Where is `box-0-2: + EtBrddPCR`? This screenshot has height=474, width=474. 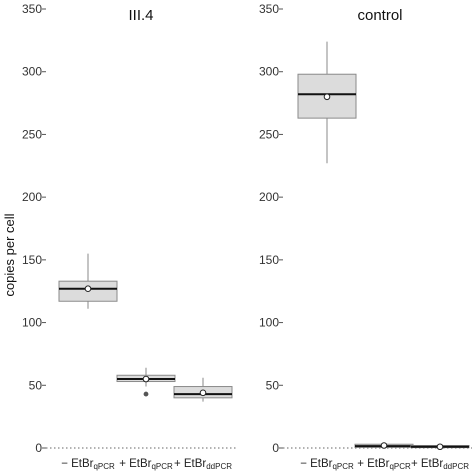
box-0-2: + EtBrddPCR is located at coordinates (203, 424).